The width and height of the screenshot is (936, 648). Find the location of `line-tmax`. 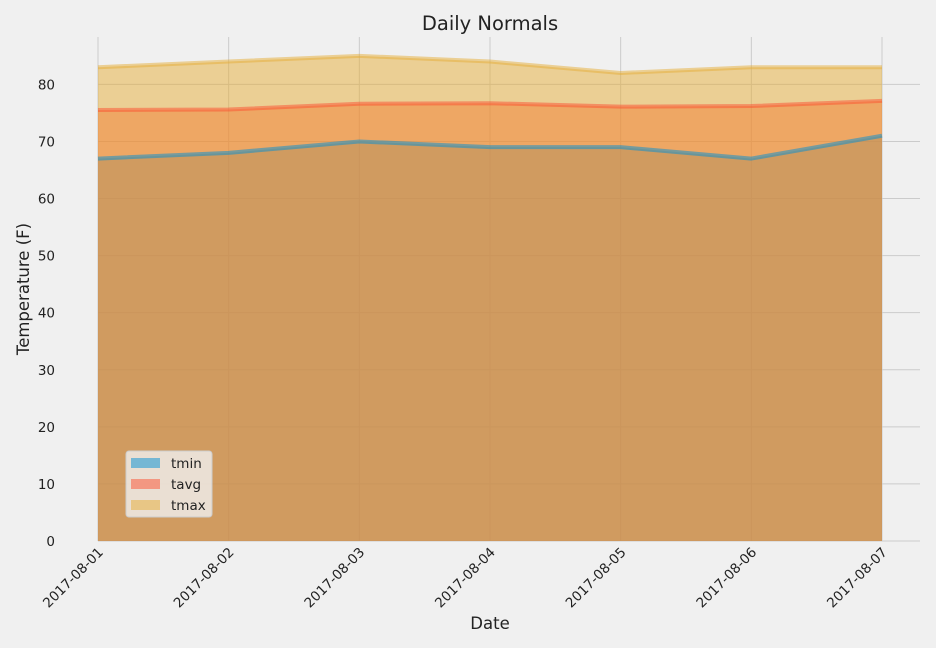

line-tmax is located at coordinates (489, 64).